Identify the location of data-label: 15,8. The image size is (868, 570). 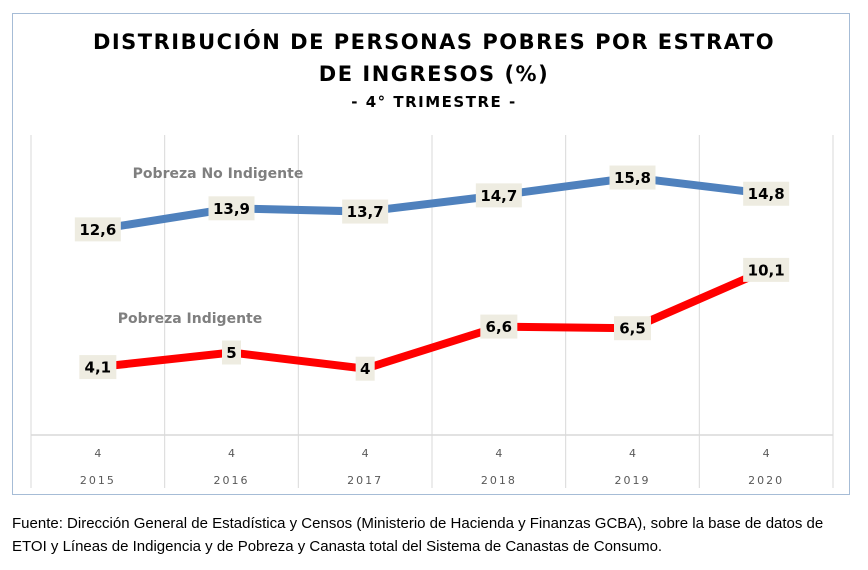
(632, 178).